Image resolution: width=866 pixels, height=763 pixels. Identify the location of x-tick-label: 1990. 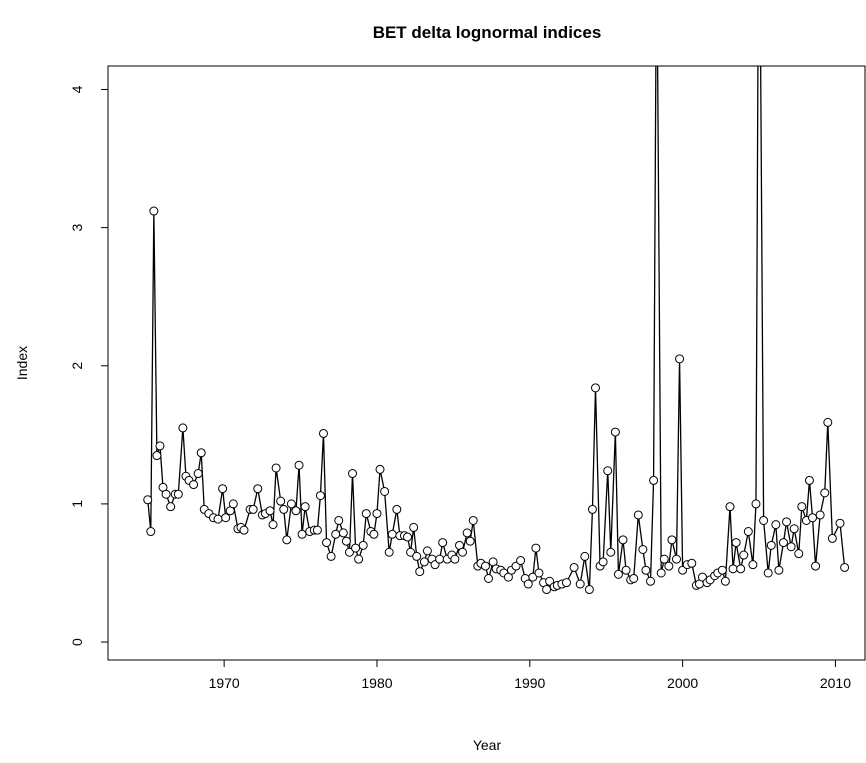
(529, 683).